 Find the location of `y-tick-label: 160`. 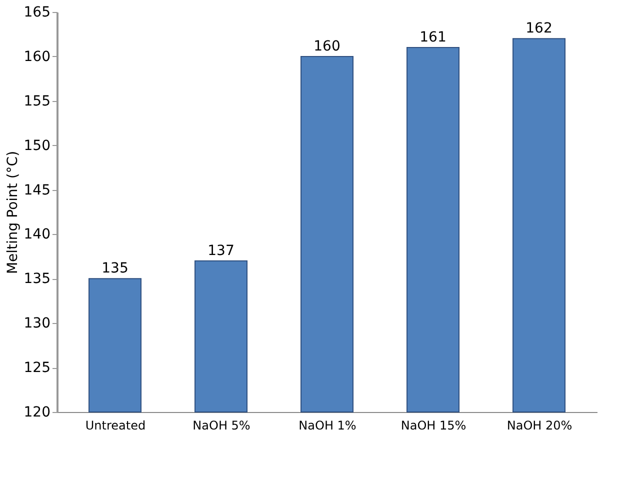

y-tick-label: 160 is located at coordinates (37, 56).